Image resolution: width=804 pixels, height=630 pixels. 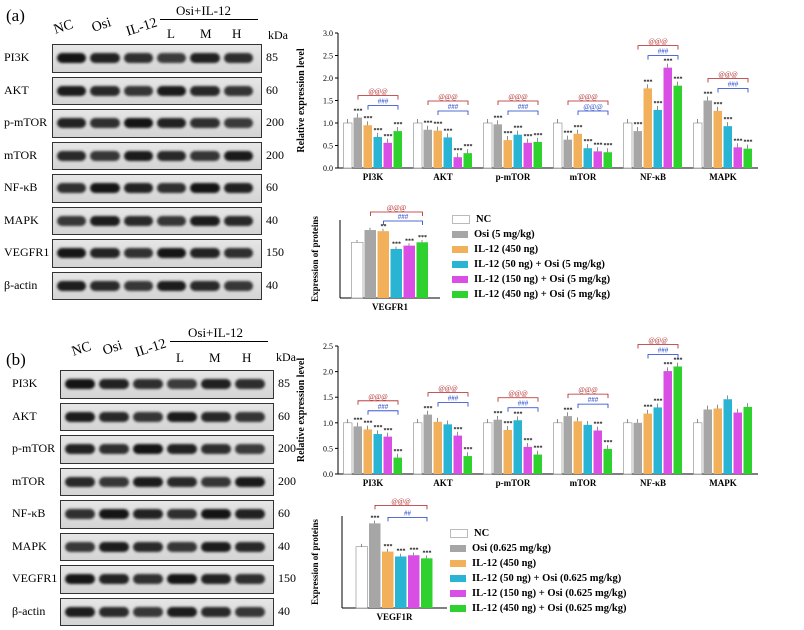 I want to click on panel-a-legend-item: IL-12 (150 ng) + Osi (5 mg/kg), so click(x=531, y=279).